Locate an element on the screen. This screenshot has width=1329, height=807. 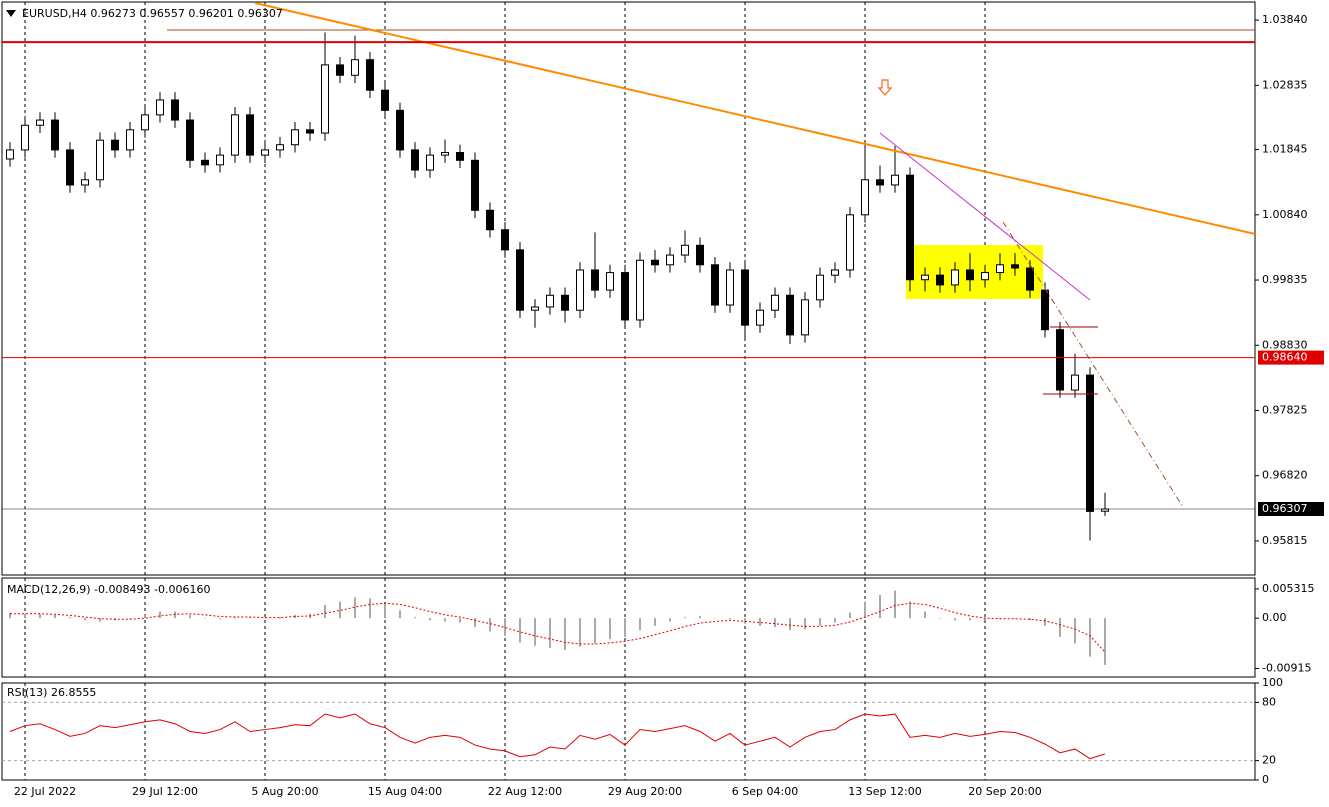
y-tick-label: 100 is located at coordinates (1272, 682).